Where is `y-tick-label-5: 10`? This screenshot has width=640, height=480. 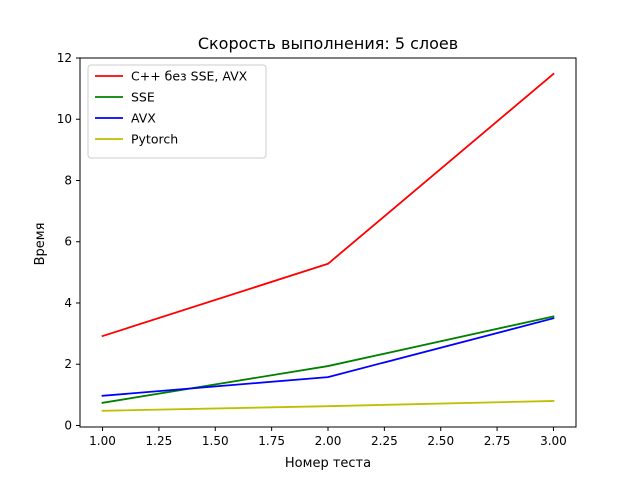 y-tick-label-5: 10 is located at coordinates (64, 119).